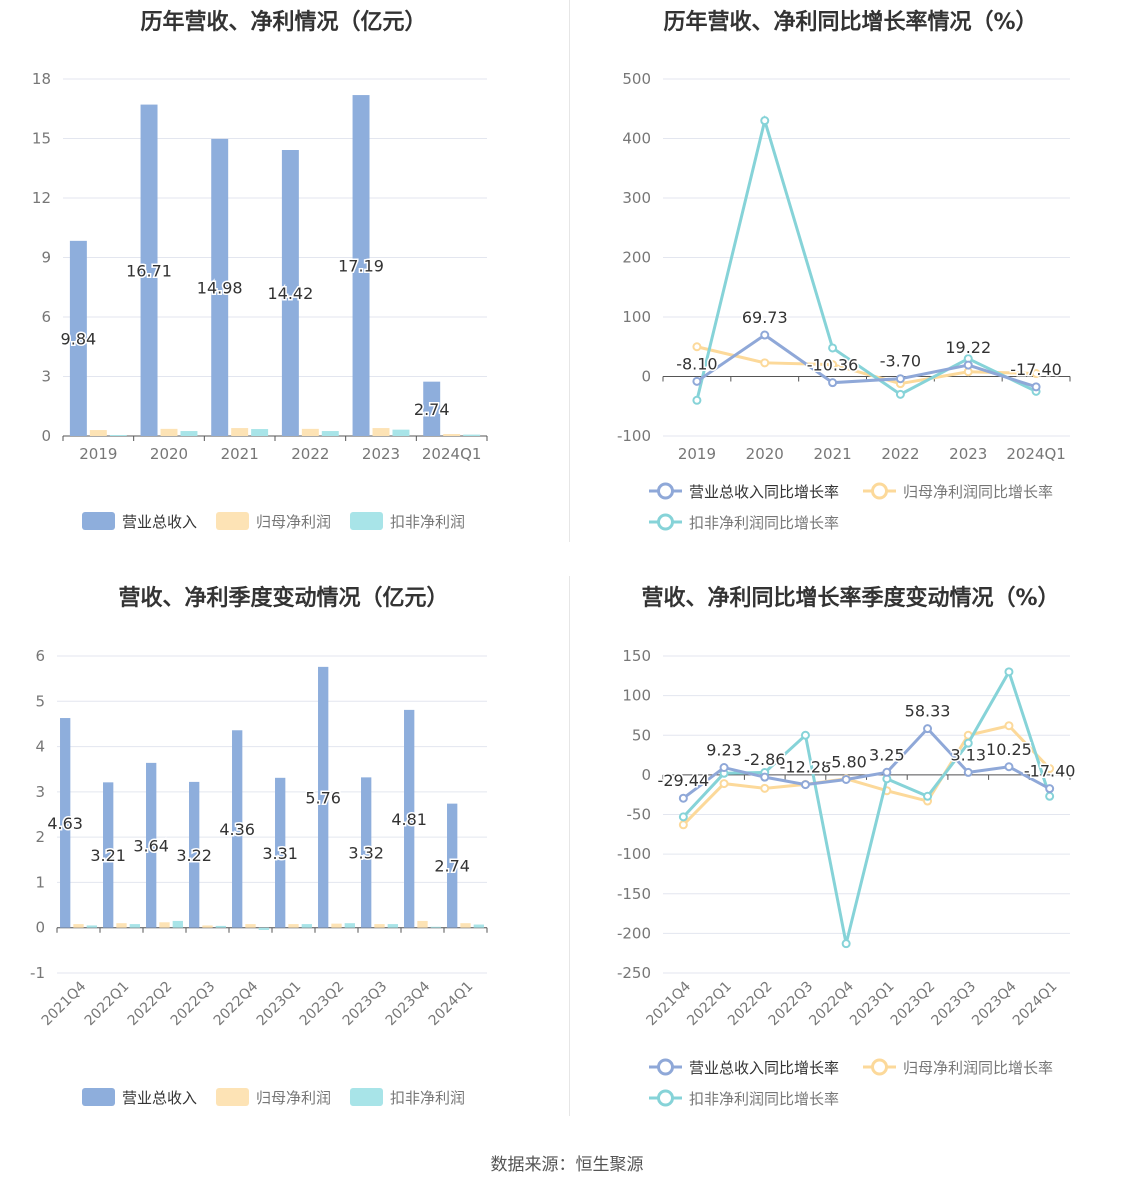 The image size is (1134, 1188). Describe the element at coordinates (381, 454) in the screenshot. I see `x-tick-label: 2023` at that location.